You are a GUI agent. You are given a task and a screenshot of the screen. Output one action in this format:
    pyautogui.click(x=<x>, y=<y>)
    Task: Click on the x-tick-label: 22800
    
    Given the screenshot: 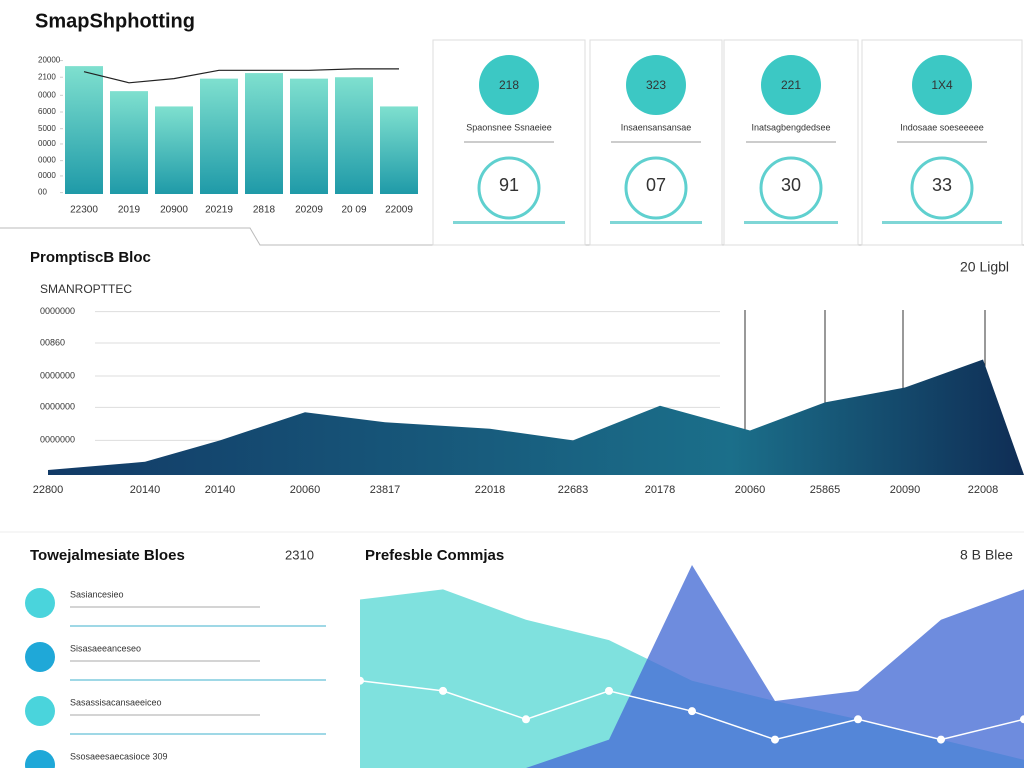 What is the action you would take?
    pyautogui.click(x=48, y=490)
    